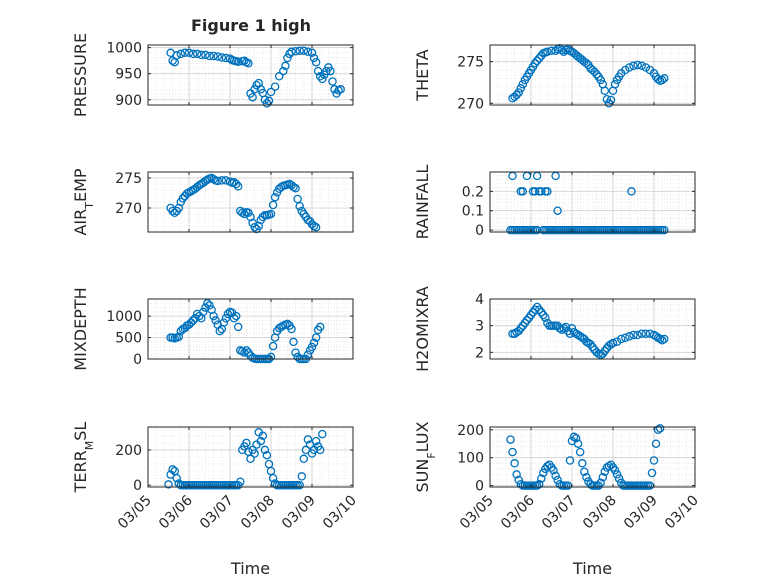  Describe the element at coordinates (422, 329) in the screenshot. I see `y-axis-label: H2OMIXRA` at that location.